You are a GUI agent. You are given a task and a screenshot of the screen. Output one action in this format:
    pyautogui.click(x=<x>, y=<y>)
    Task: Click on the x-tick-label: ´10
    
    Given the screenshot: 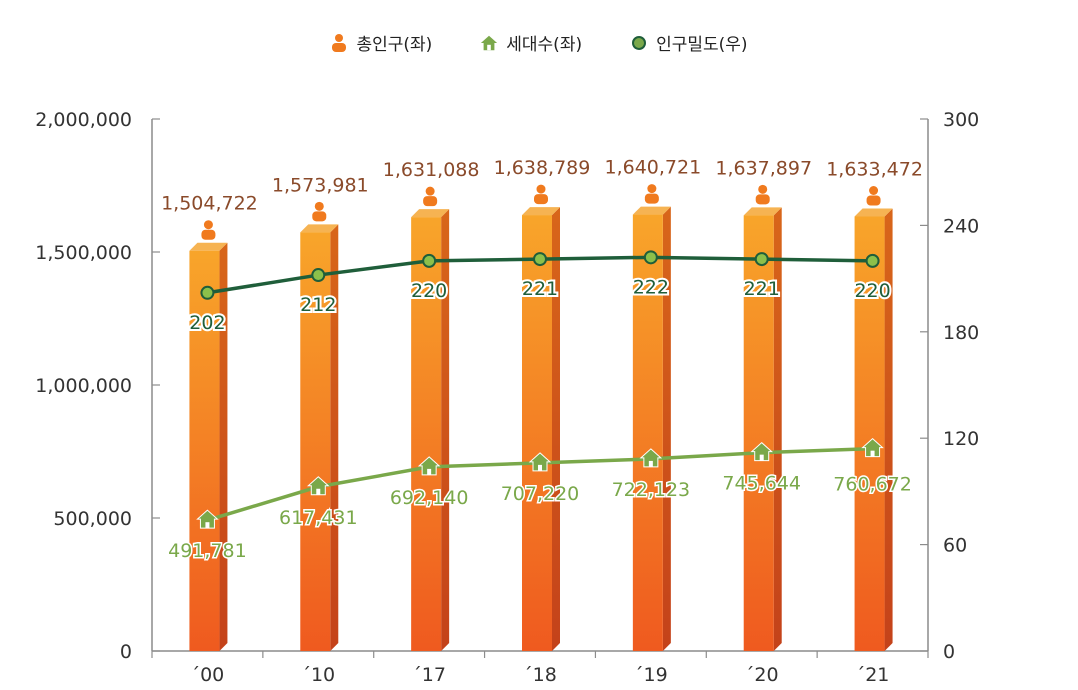 What is the action you would take?
    pyautogui.click(x=318, y=675)
    